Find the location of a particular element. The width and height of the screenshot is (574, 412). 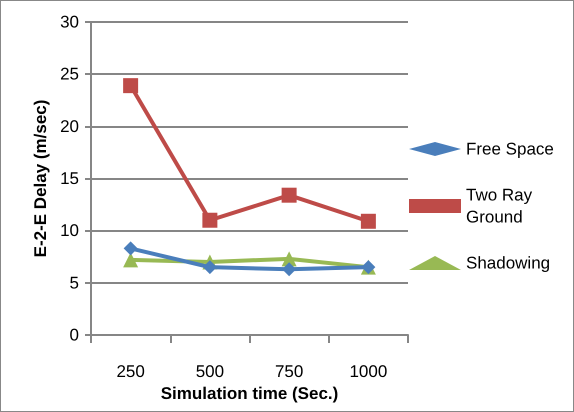

legend-label: Shadowing is located at coordinates (508, 263).